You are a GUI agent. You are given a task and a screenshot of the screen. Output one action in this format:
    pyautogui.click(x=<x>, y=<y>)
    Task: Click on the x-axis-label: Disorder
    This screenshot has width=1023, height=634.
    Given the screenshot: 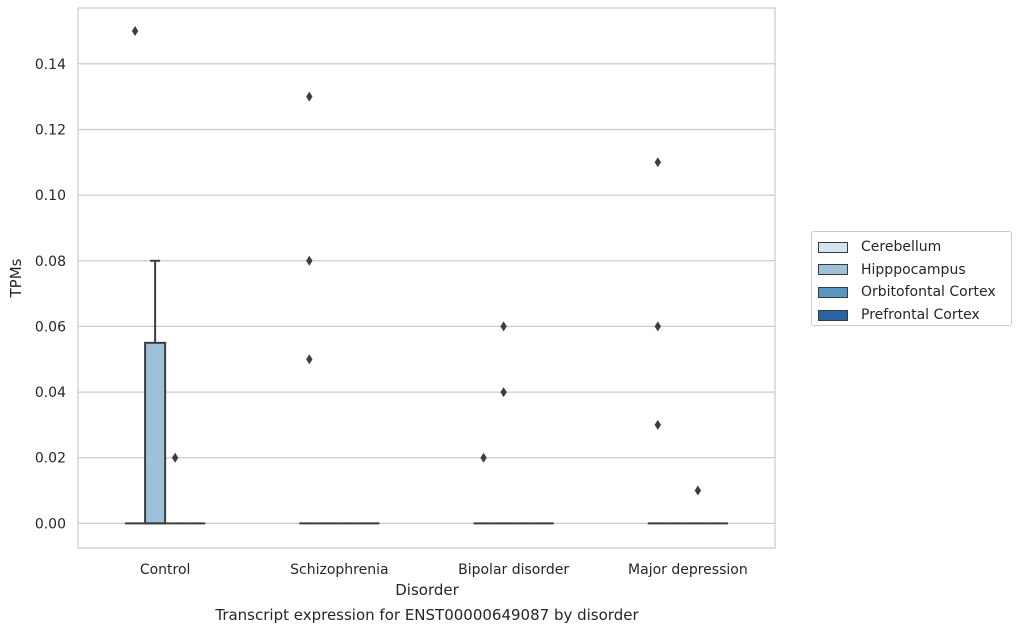 What is the action you would take?
    pyautogui.click(x=427, y=590)
    